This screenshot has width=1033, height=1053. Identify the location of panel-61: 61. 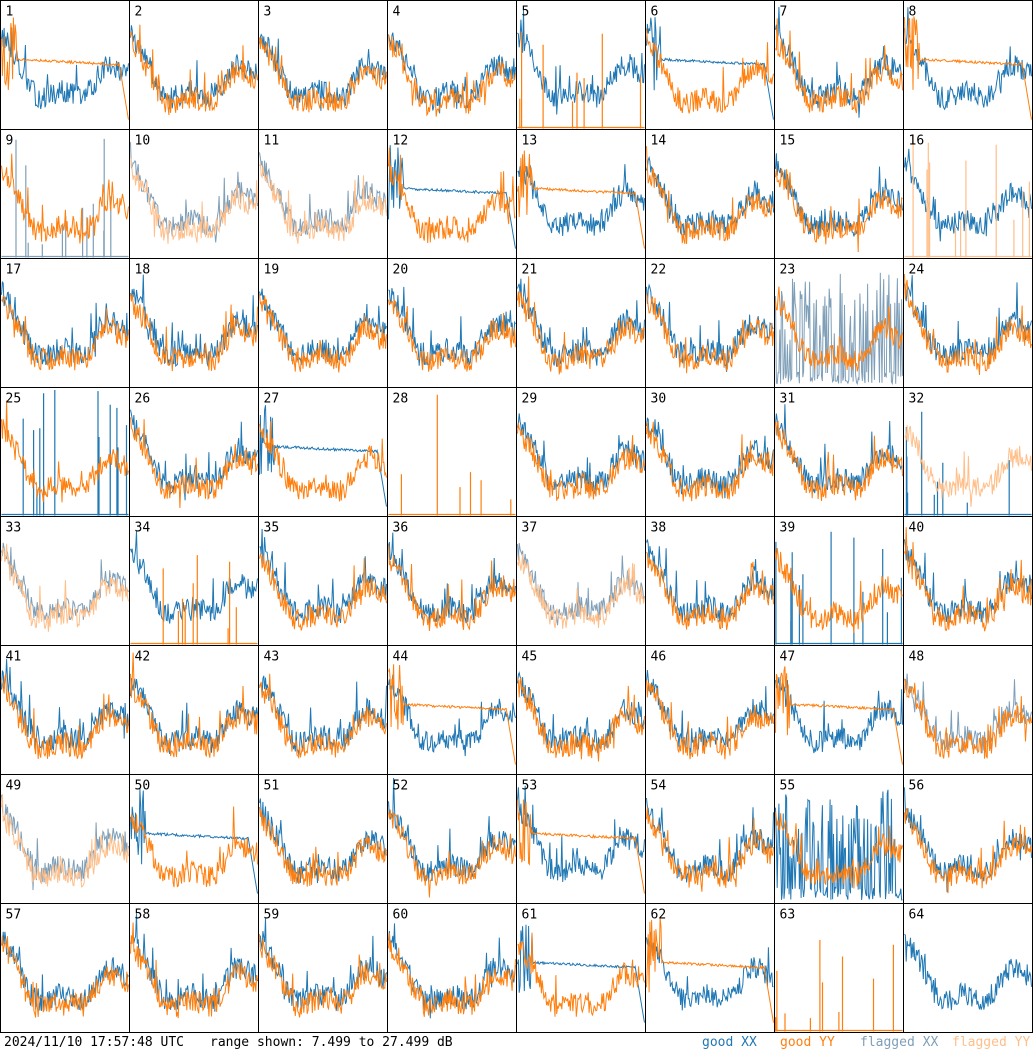
(581, 968).